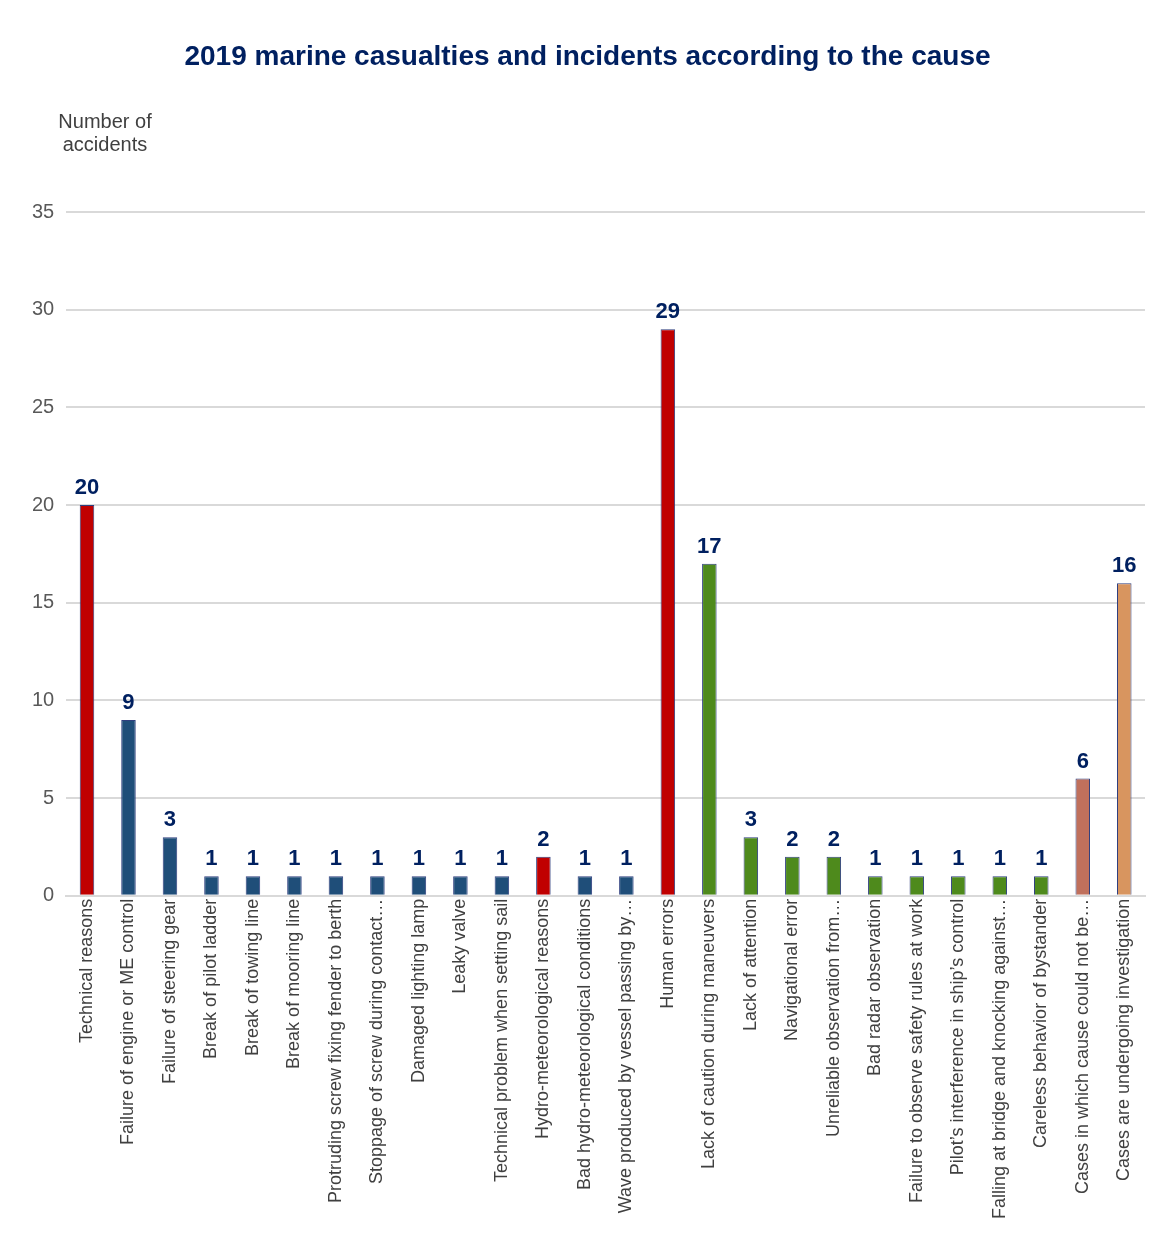 The height and width of the screenshot is (1242, 1175). I want to click on data-label: 17, so click(709, 545).